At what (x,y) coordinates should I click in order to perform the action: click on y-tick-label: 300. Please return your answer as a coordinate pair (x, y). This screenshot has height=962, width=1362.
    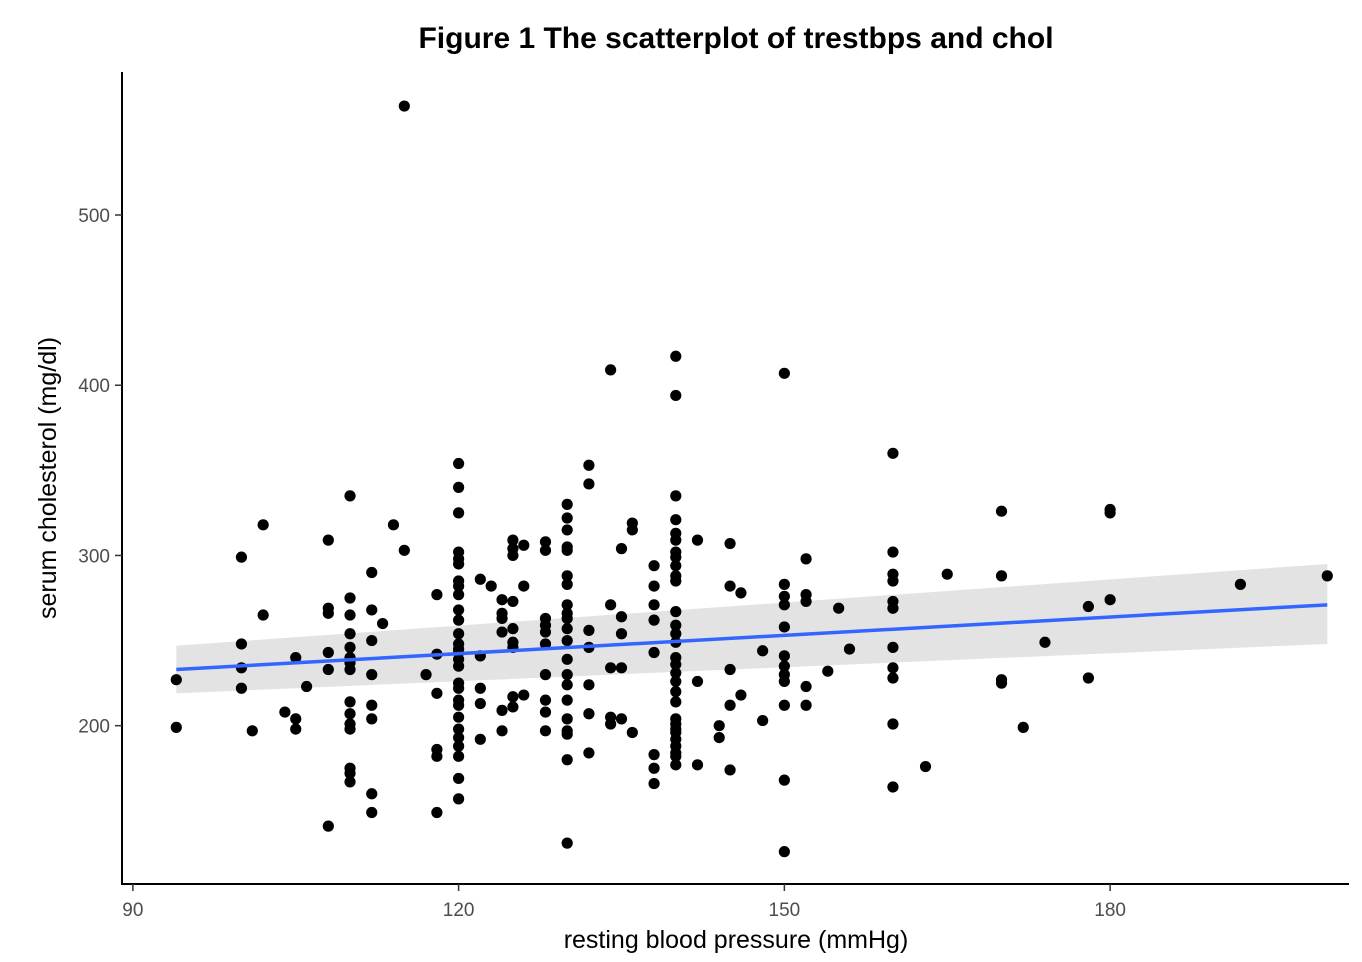
    Looking at the image, I should click on (94, 556).